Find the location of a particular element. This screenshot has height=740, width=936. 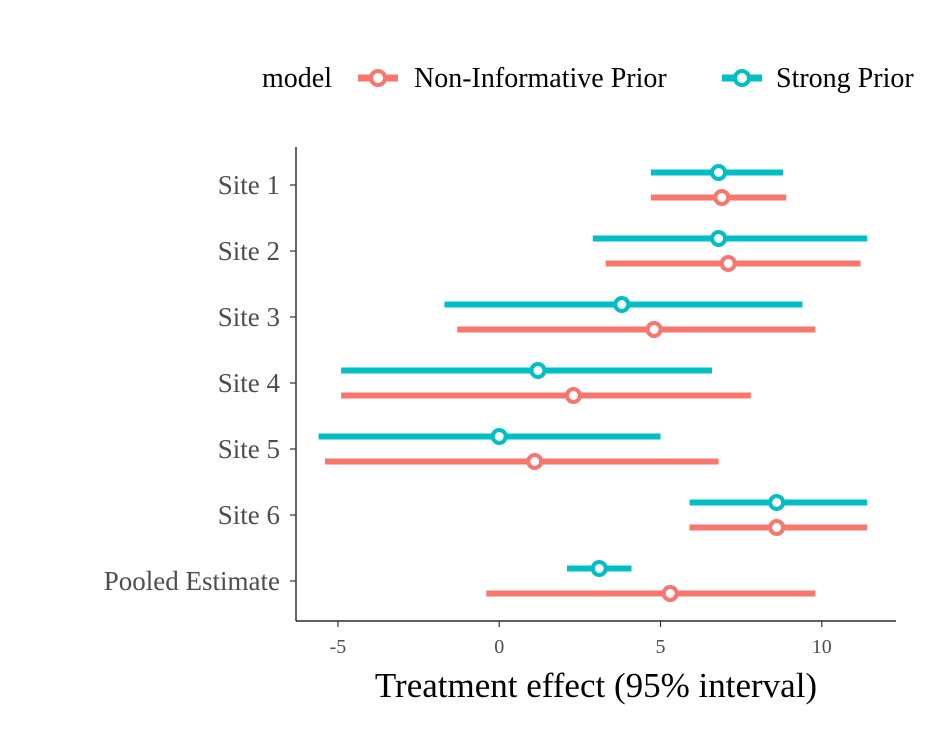

x-tick-label-10: 10 is located at coordinates (822, 647).